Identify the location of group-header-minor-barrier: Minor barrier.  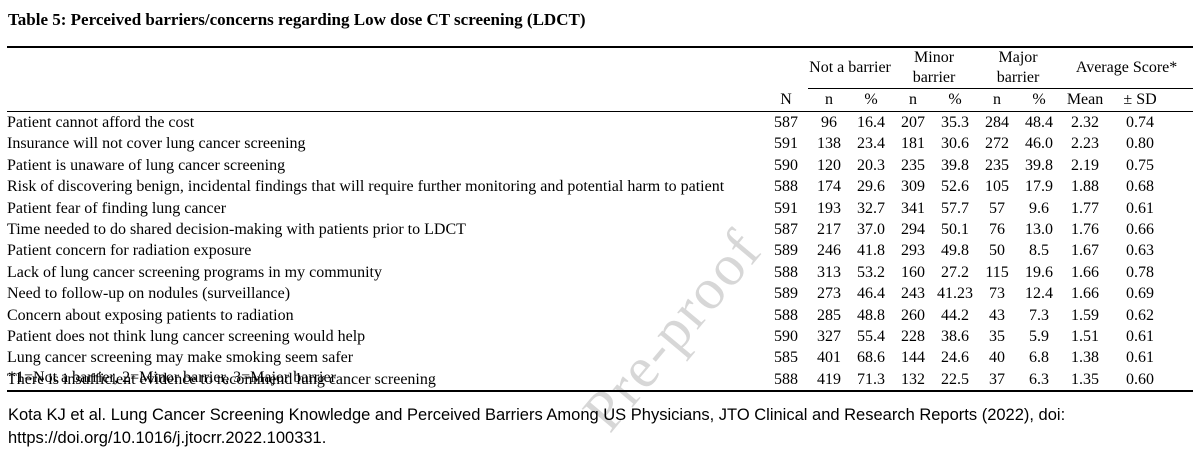
(934, 68).